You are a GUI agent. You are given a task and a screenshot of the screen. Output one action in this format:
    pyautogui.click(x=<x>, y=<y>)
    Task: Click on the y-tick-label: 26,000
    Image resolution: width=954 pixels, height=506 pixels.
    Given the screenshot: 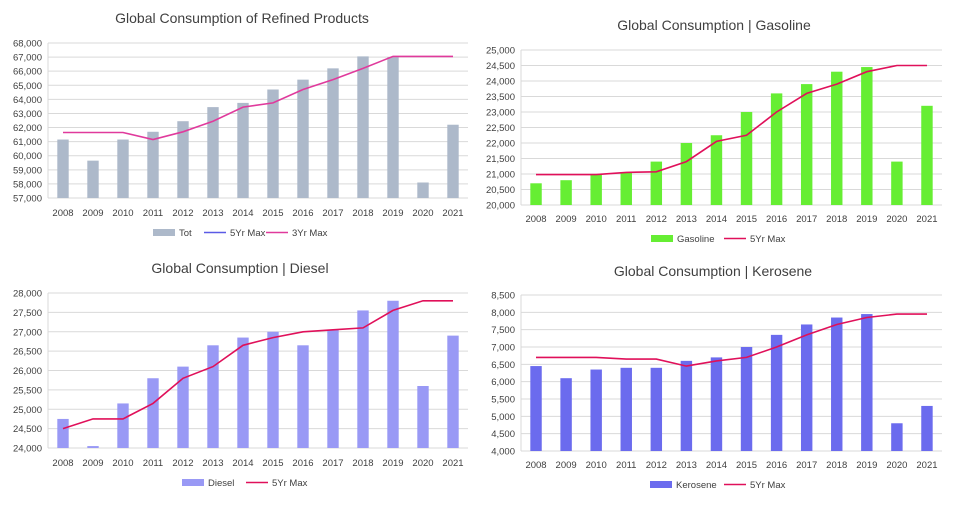 What is the action you would take?
    pyautogui.click(x=27, y=371)
    